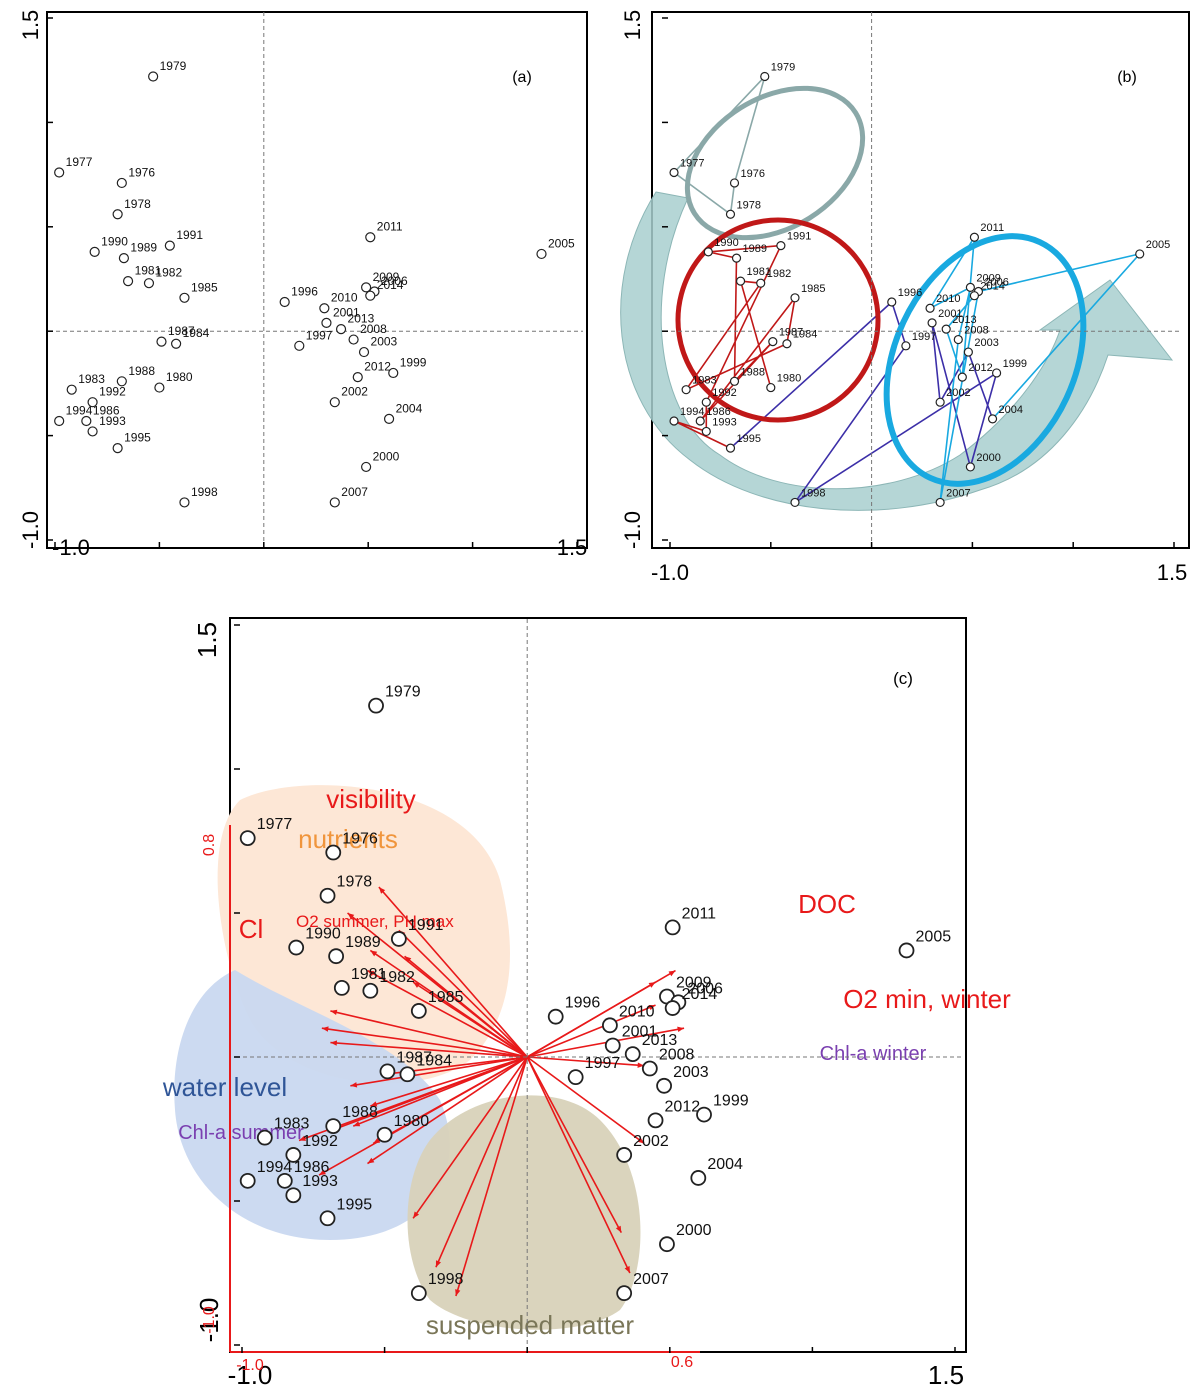 Image resolution: width=1197 pixels, height=1394 pixels. Describe the element at coordinates (394, 281) in the screenshot. I see `year-label: 2006` at that location.